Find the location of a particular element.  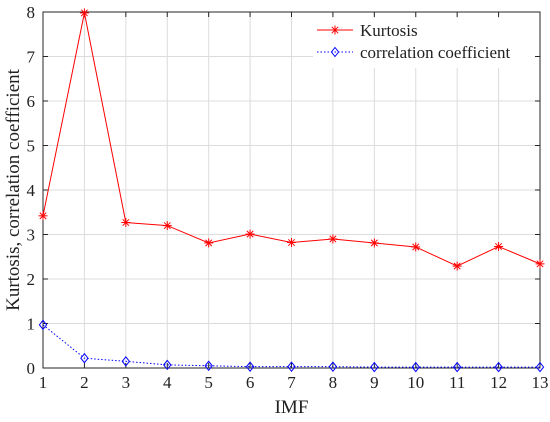

x-tick-label: 12 is located at coordinates (498, 382).